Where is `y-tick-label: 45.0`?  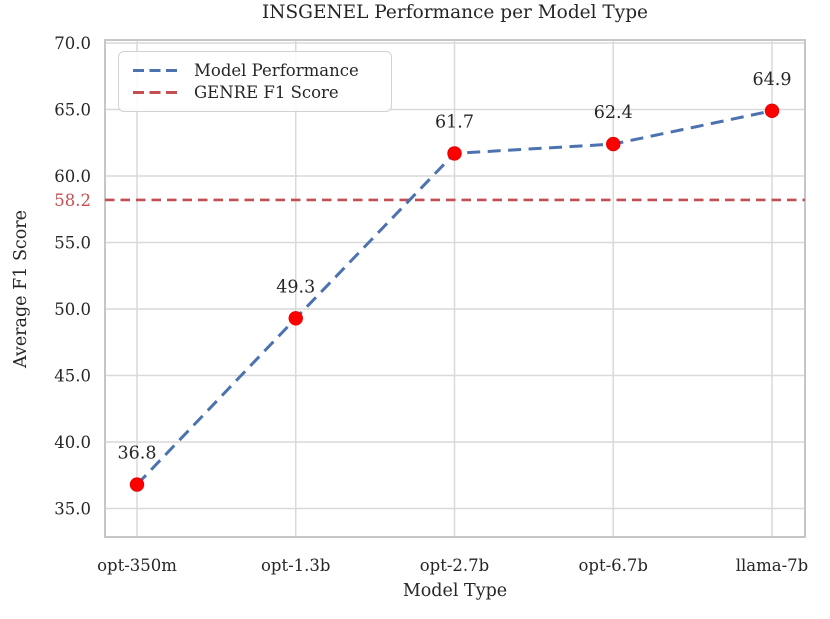
y-tick-label: 45.0 is located at coordinates (72, 376).